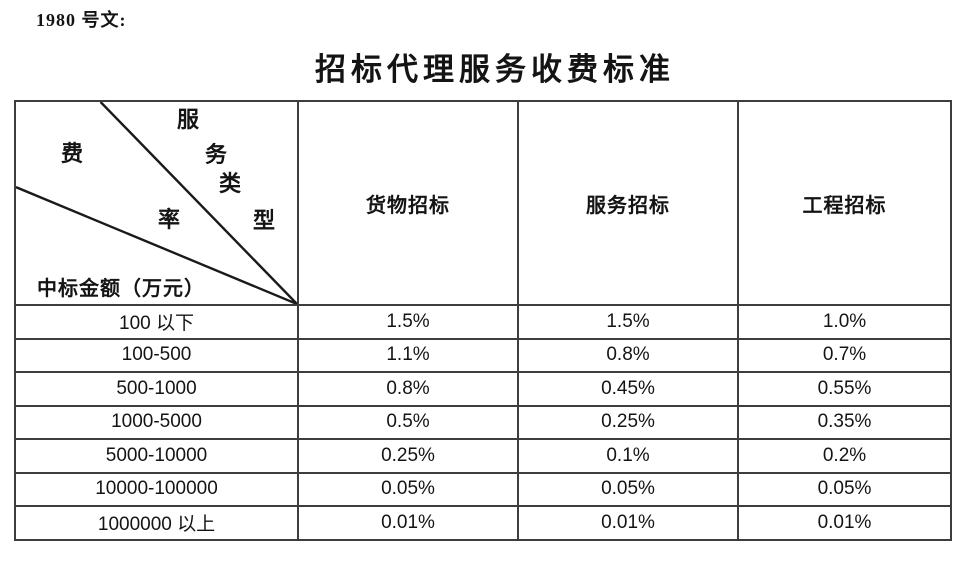  I want to click on engineering-rate-cell: 0.7%, so click(844, 355).